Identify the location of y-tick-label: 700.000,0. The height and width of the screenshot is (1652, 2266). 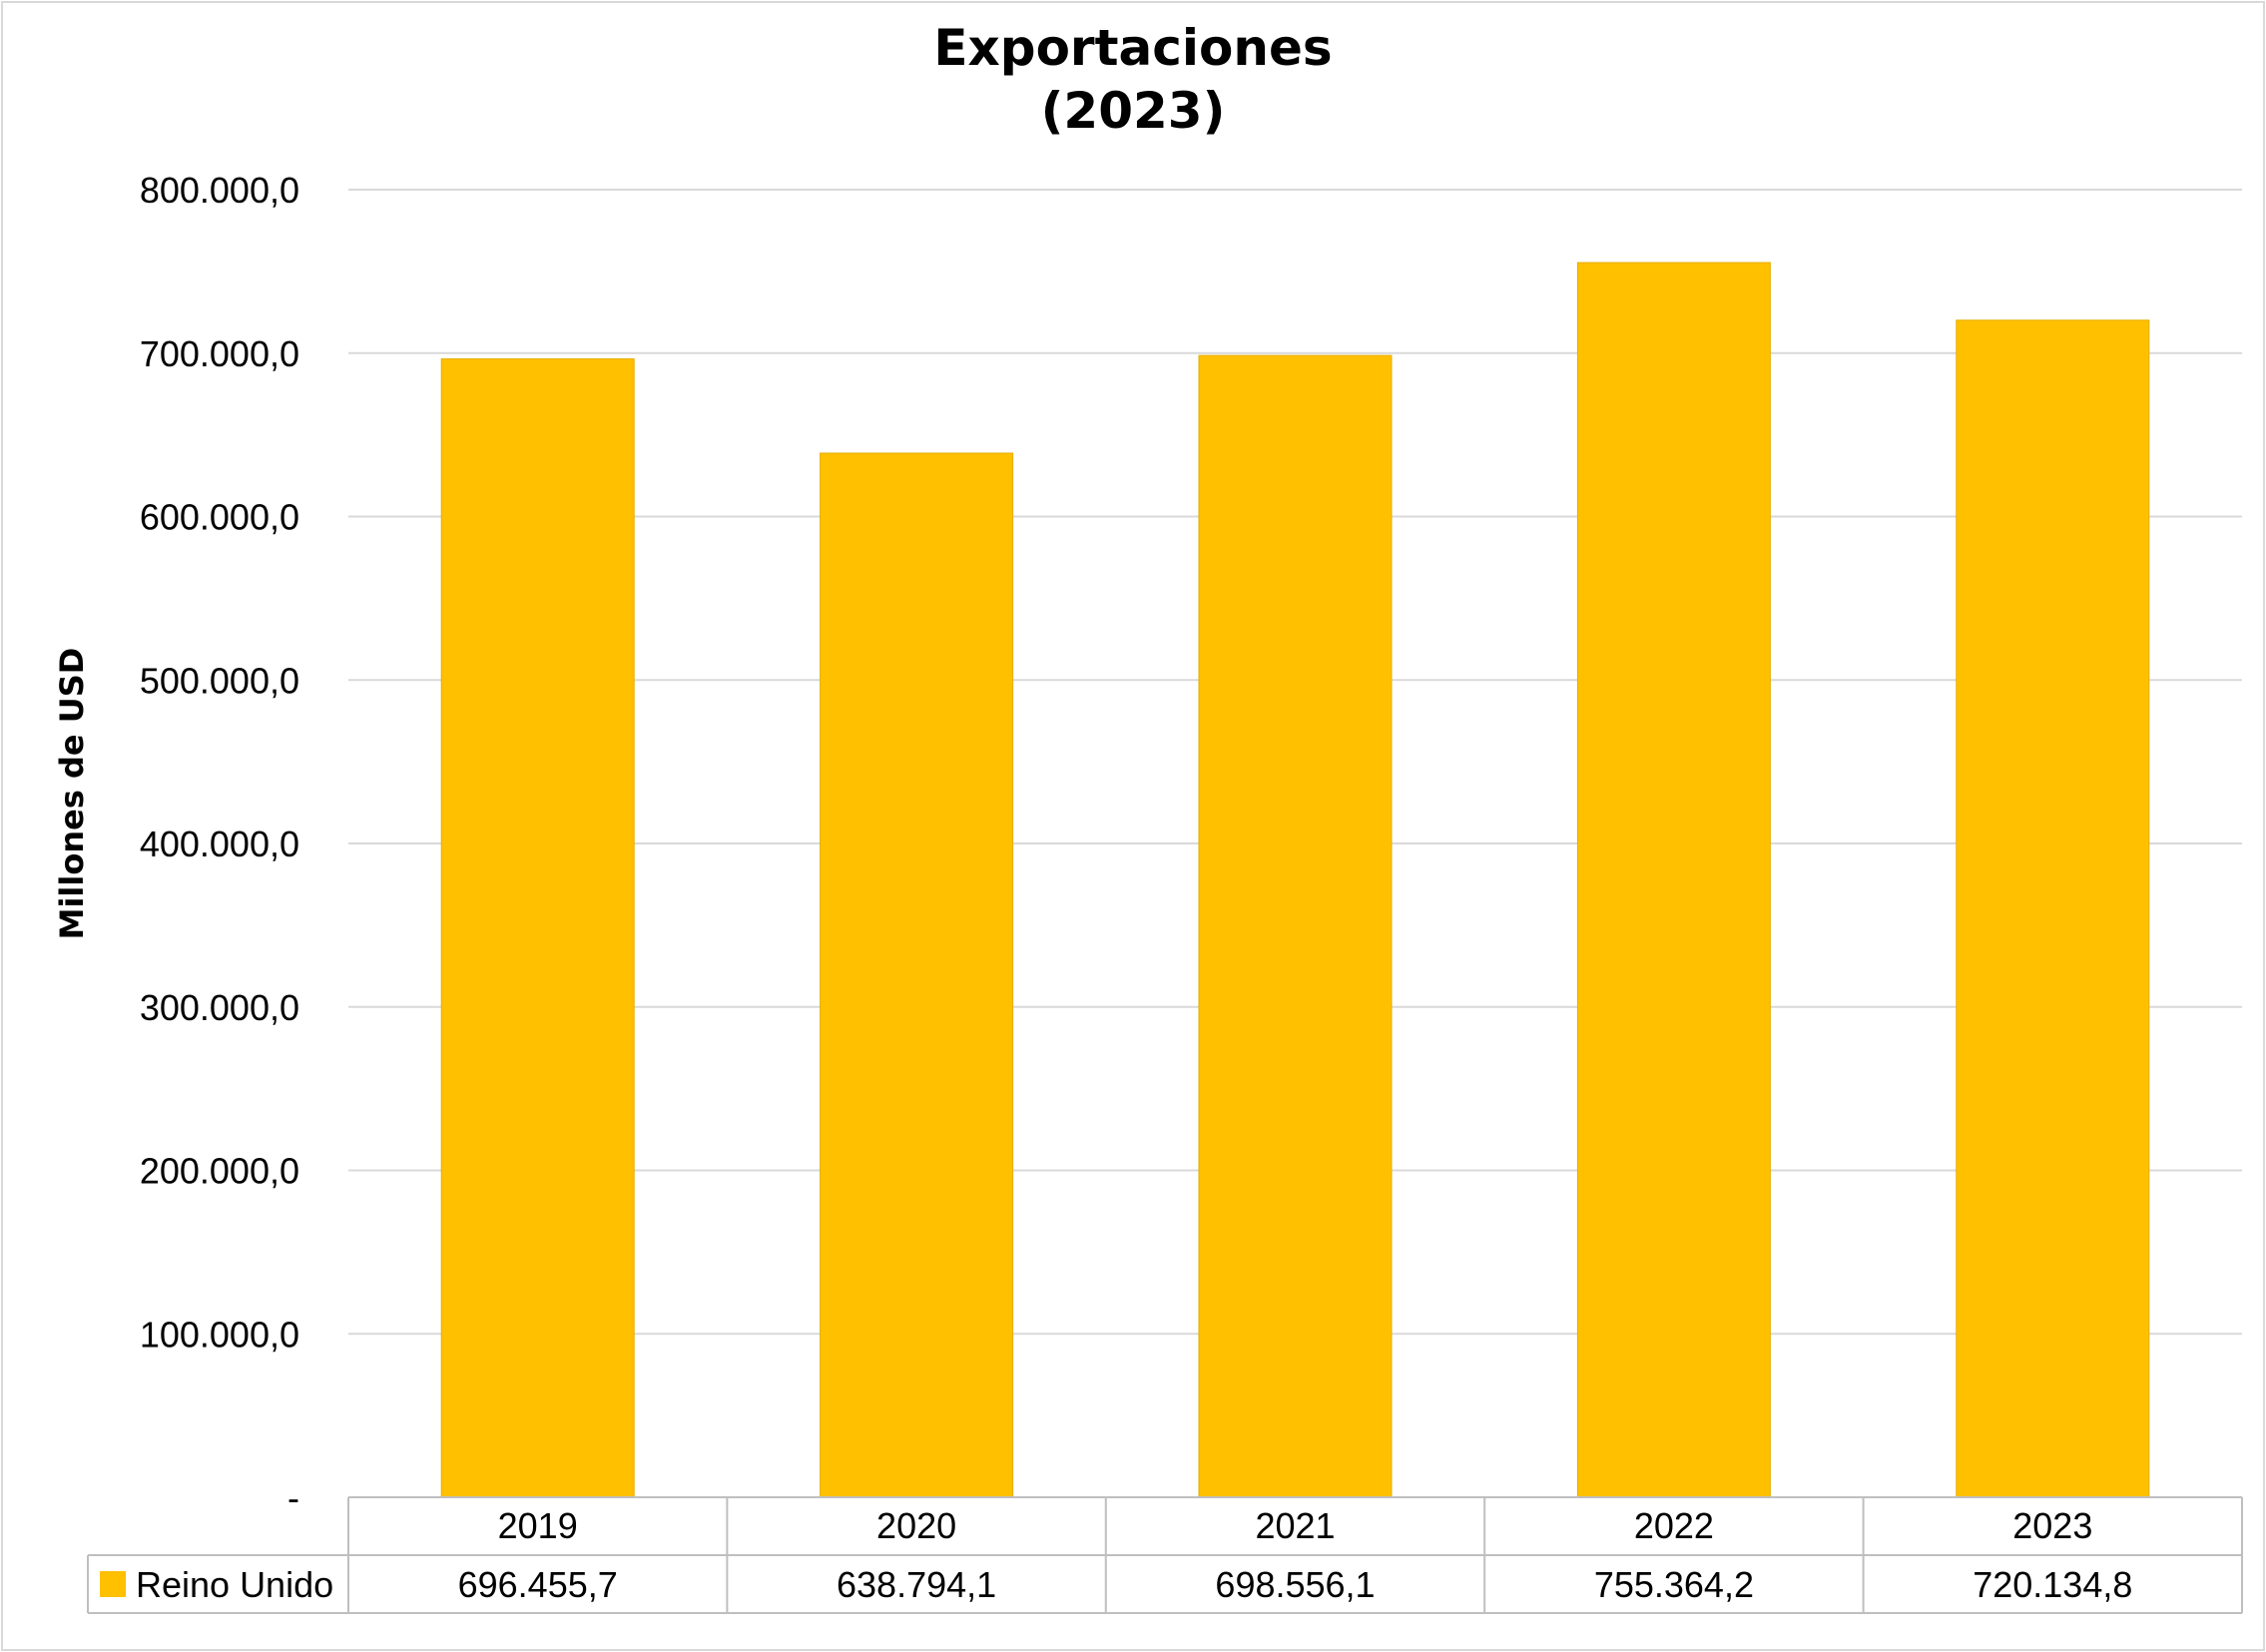
(219, 353).